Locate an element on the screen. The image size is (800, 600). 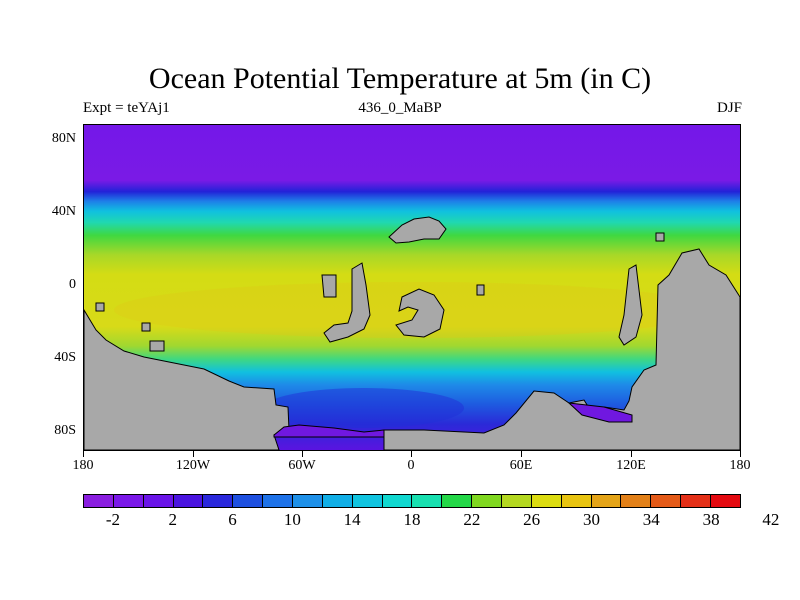
y-tick-label: 80N is located at coordinates (63, 138).